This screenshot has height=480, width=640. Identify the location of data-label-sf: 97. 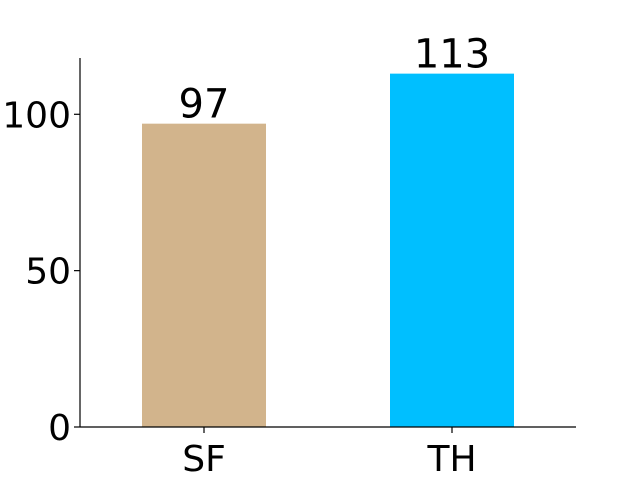
(204, 105).